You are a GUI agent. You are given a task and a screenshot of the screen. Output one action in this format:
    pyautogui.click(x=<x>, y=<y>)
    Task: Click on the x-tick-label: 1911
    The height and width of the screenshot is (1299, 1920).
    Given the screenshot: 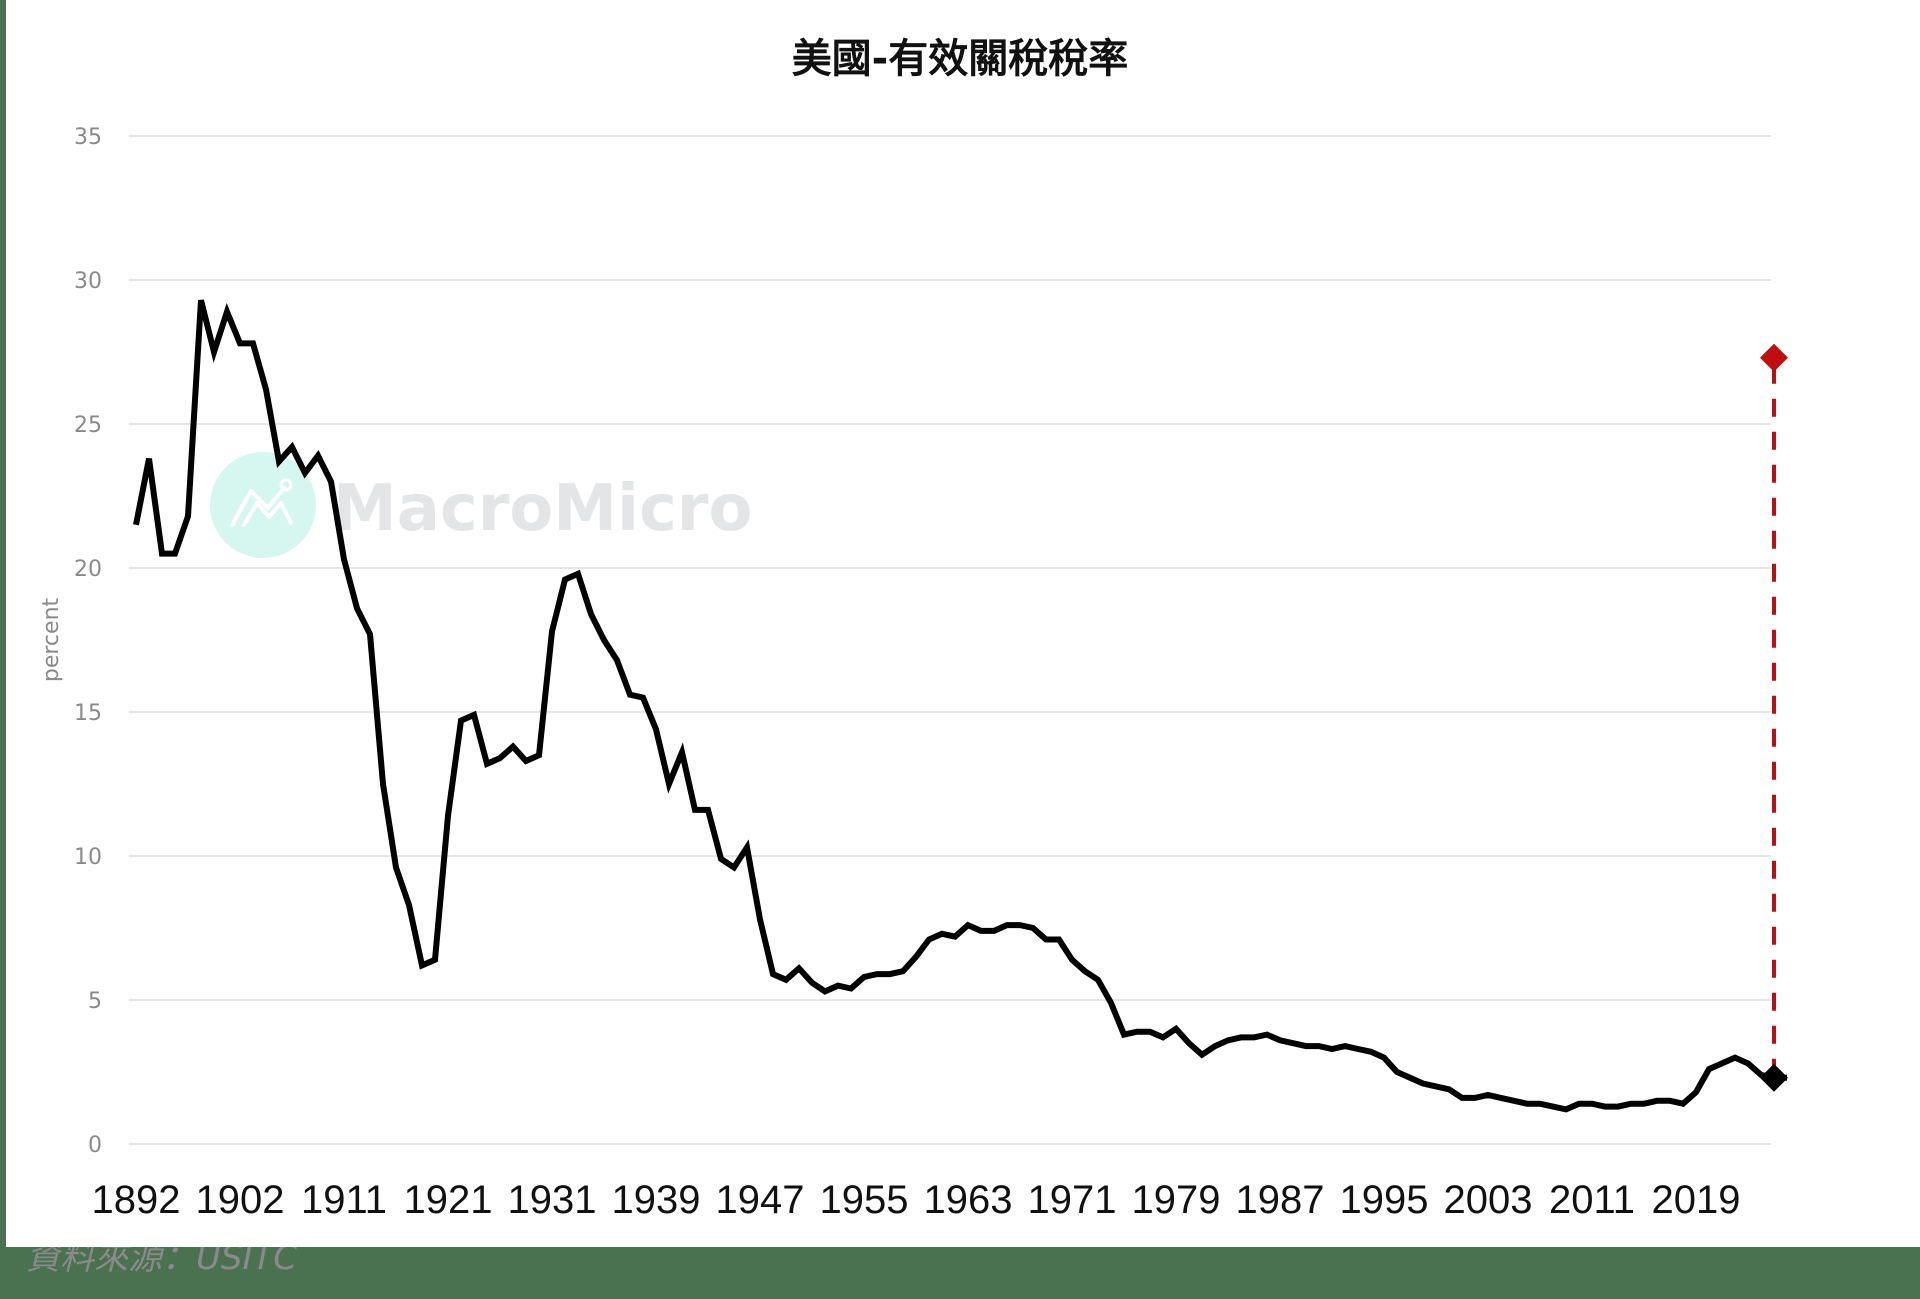 What is the action you would take?
    pyautogui.click(x=344, y=1200)
    